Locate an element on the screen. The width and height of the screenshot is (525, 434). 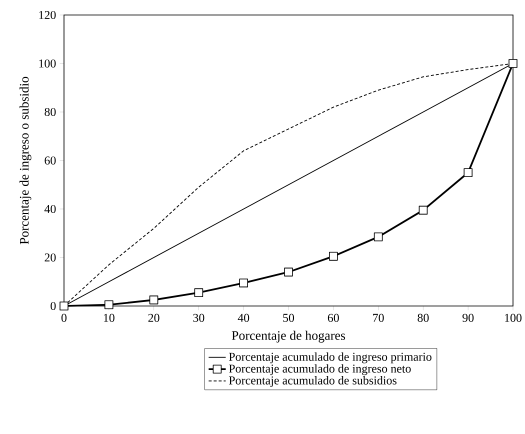
x-tick-label: 0 is located at coordinates (64, 318).